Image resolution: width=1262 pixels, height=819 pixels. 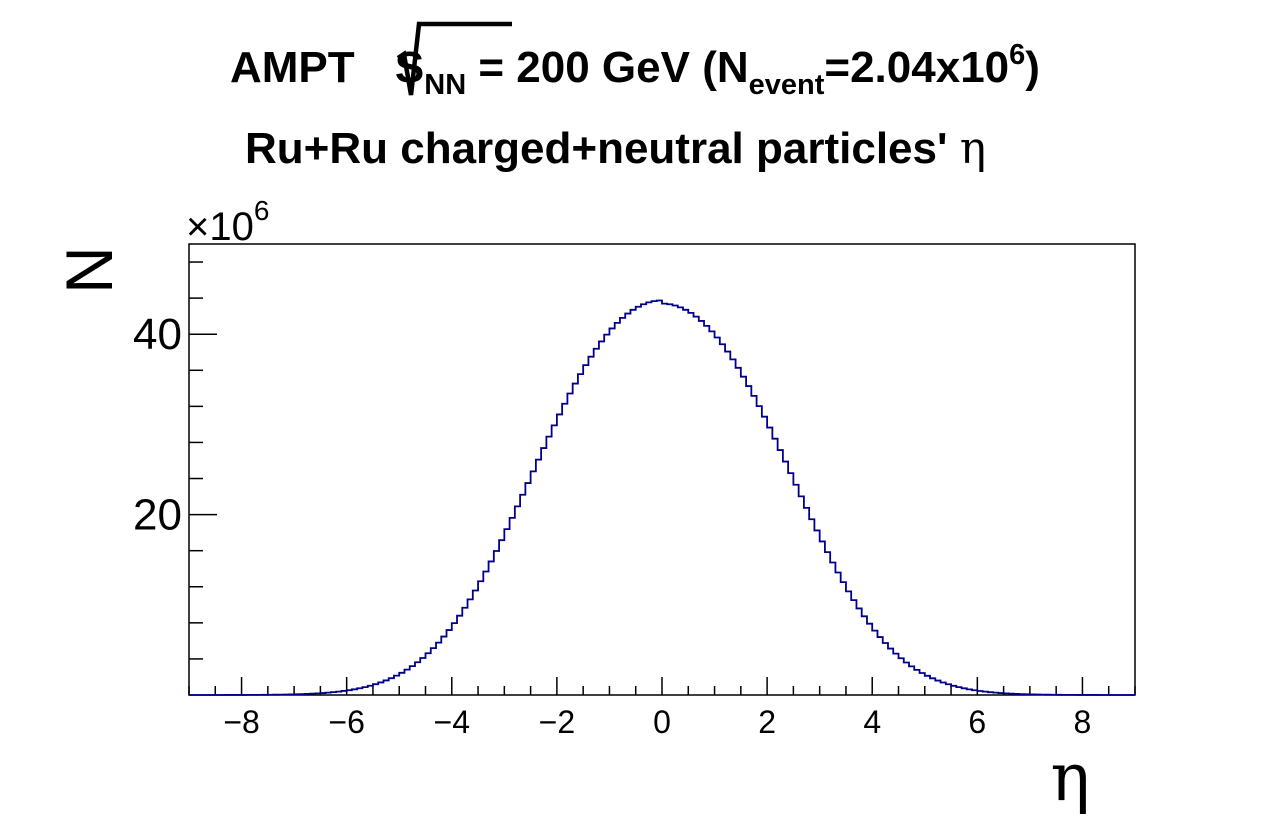 I want to click on y-multiplier: ×10⁶, so click(x=227, y=222).